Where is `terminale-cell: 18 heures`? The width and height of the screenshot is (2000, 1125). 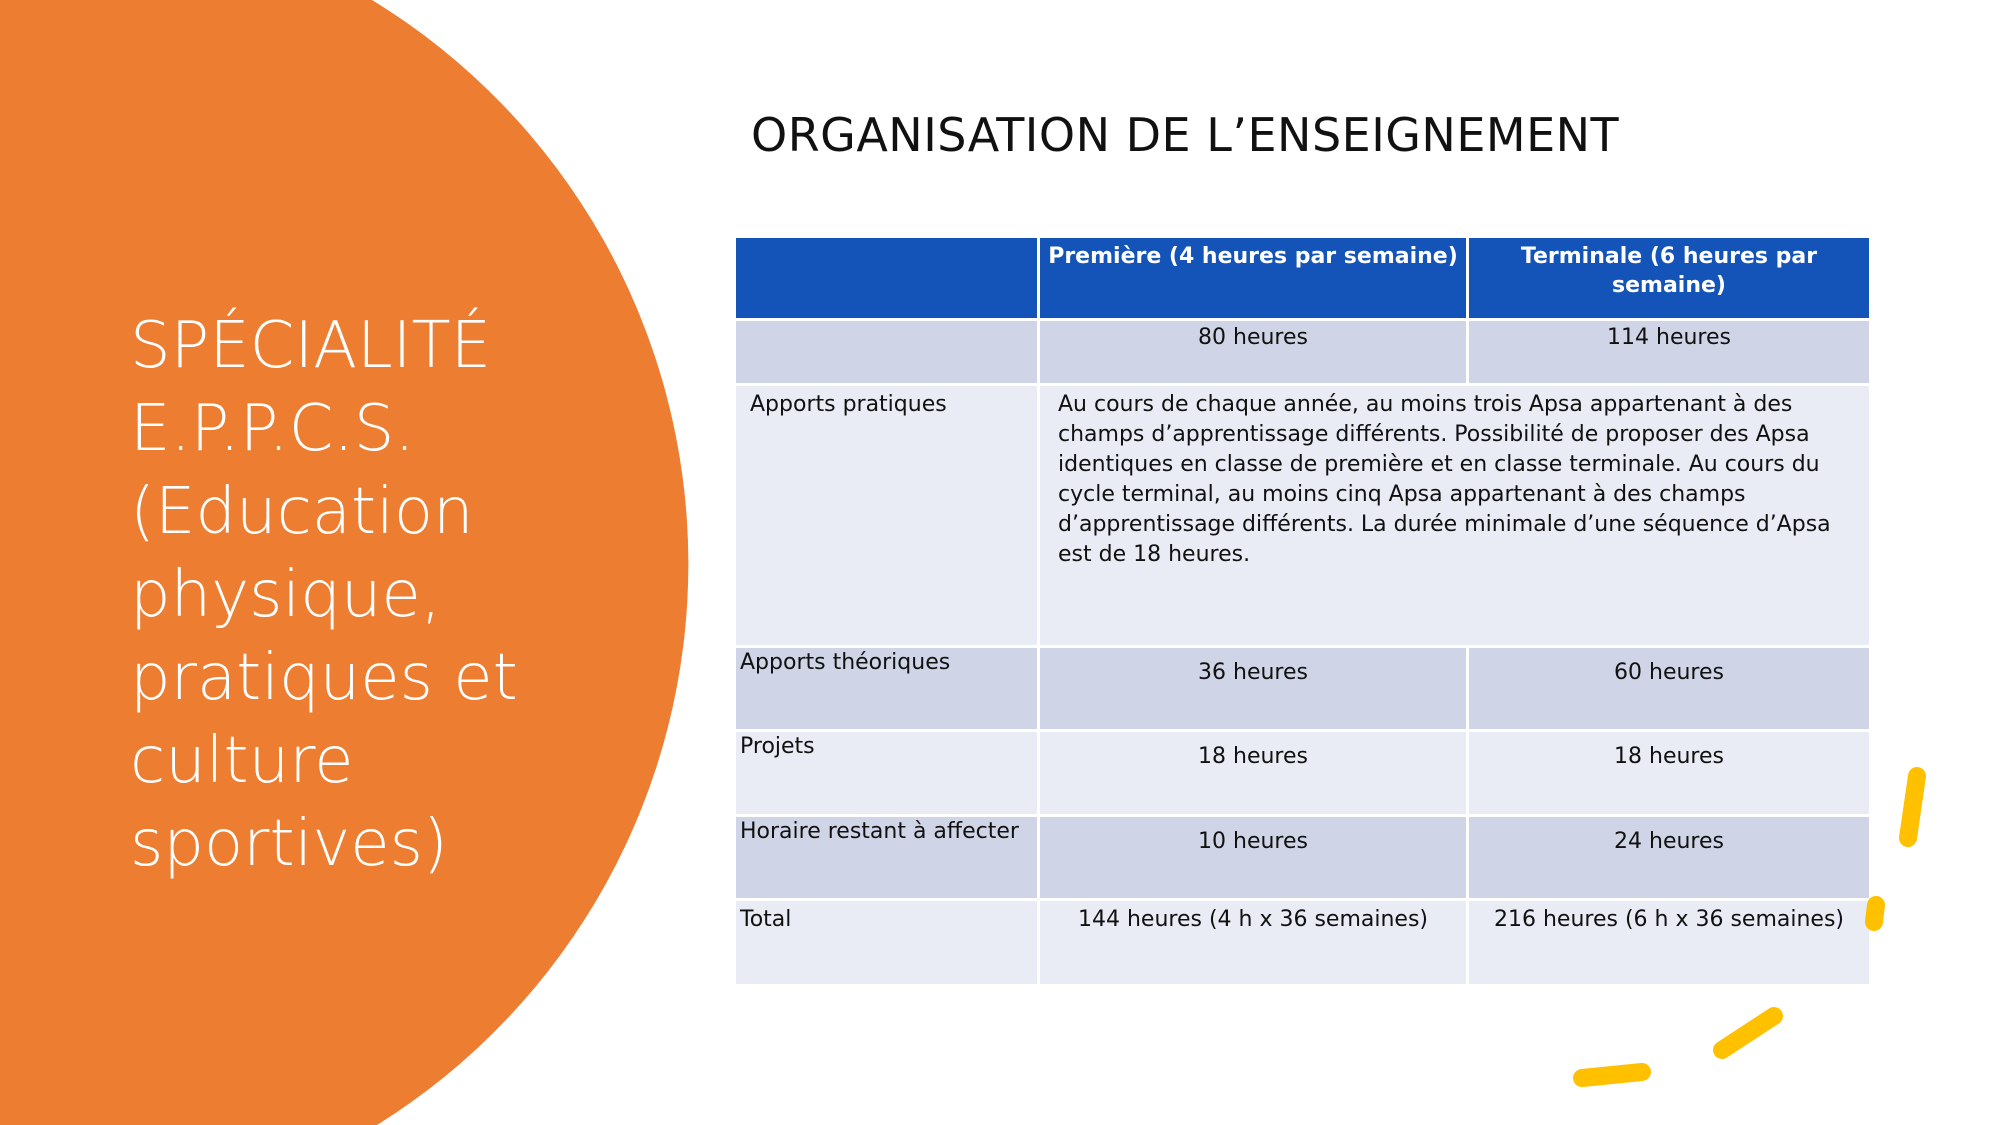
terminale-cell: 18 heures is located at coordinates (1669, 773).